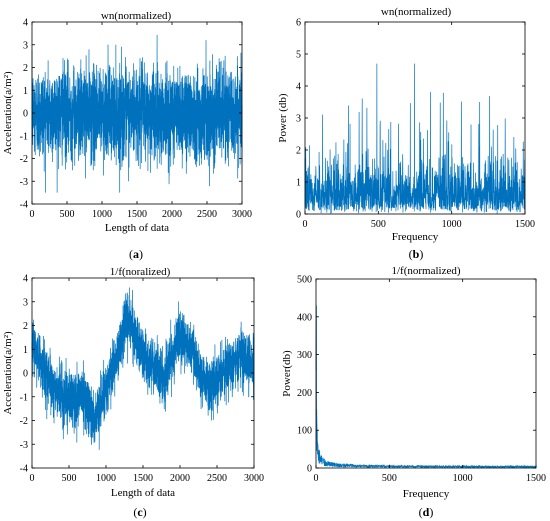 The width and height of the screenshot is (550, 521). I want to click on y-tick-label: 300, so click(304, 355).